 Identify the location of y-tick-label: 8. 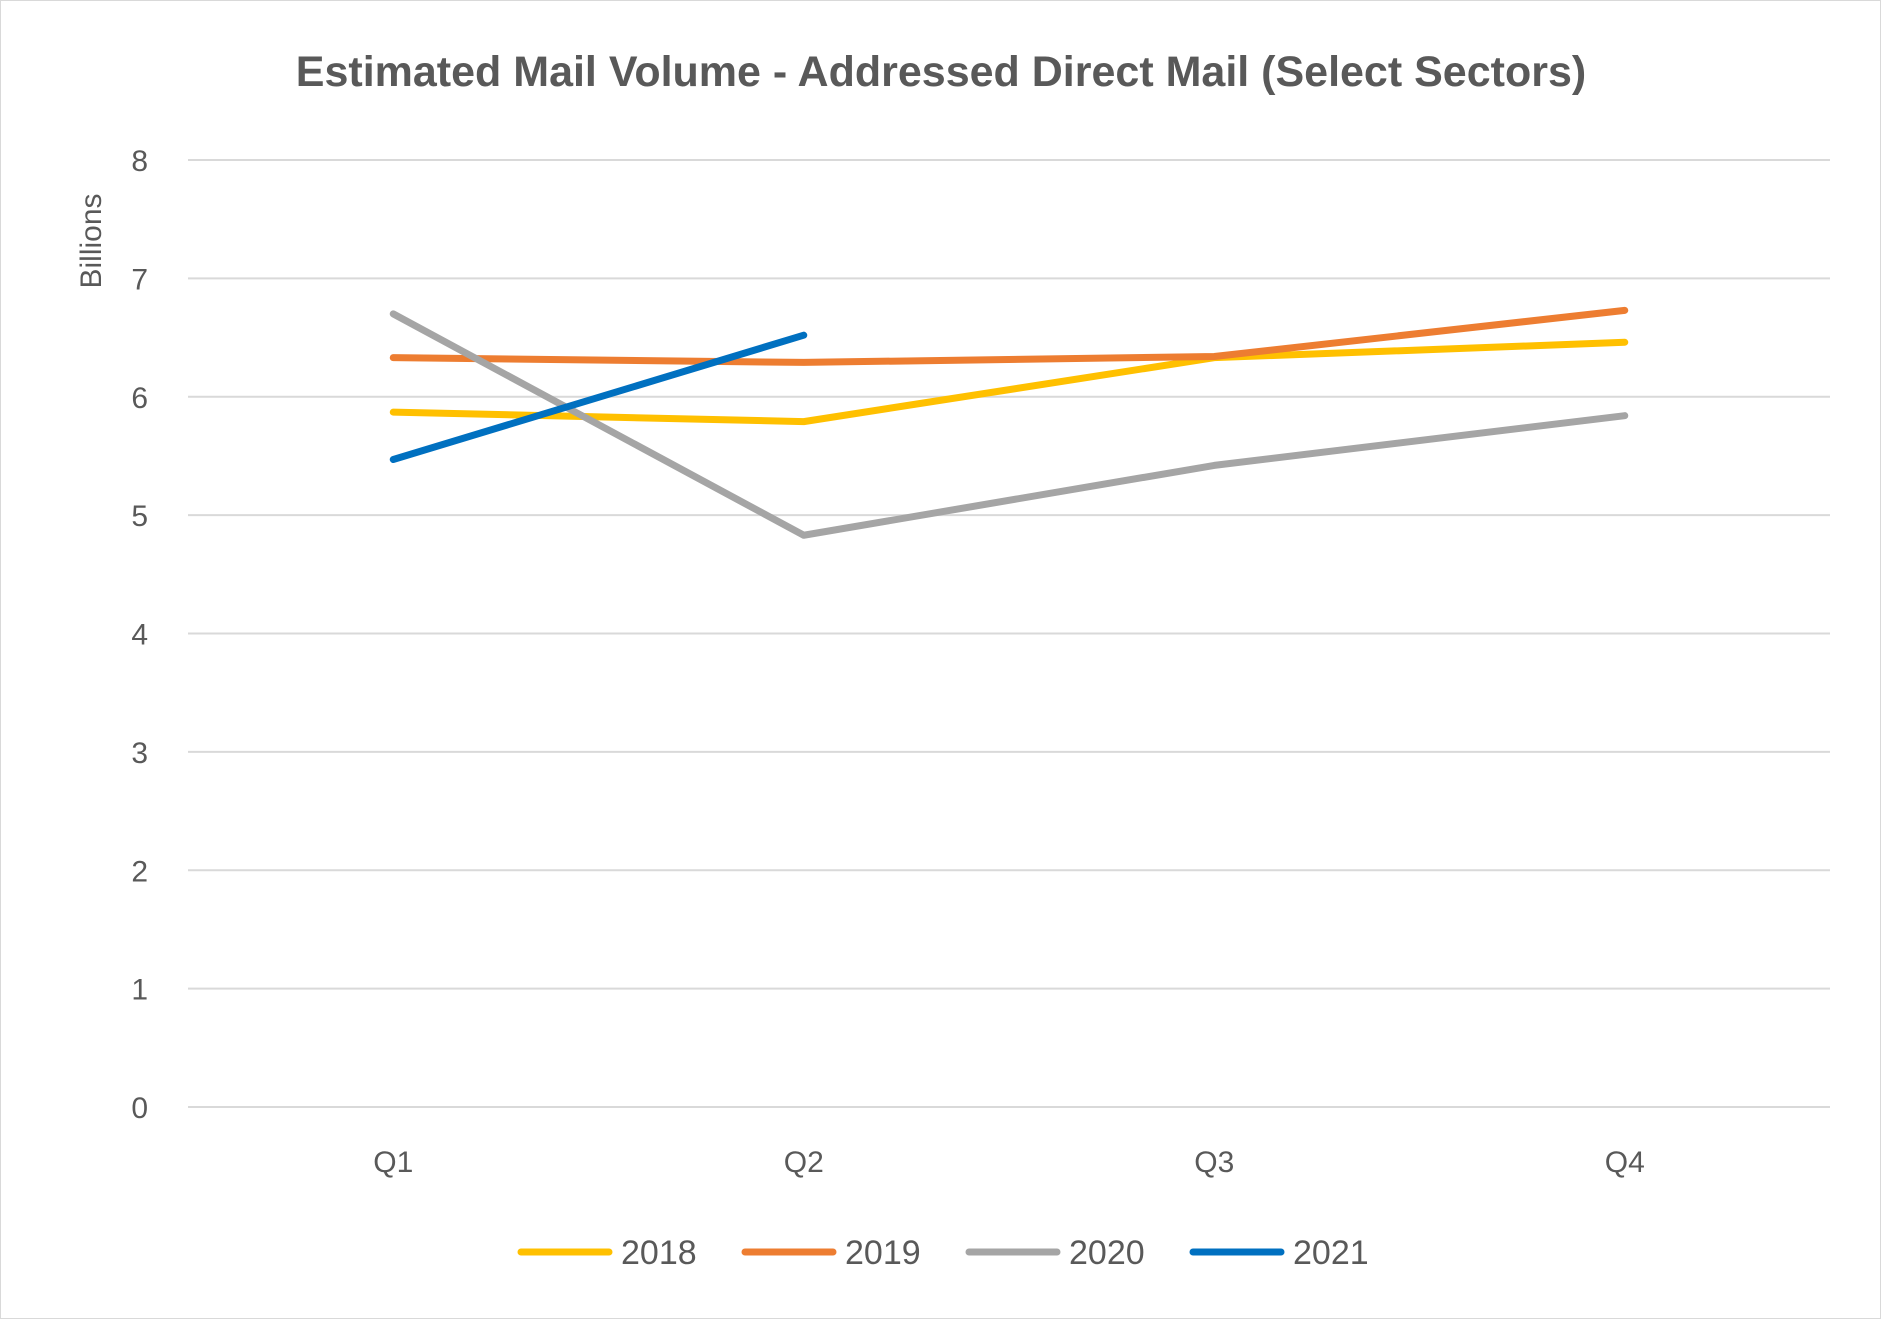
(139, 161).